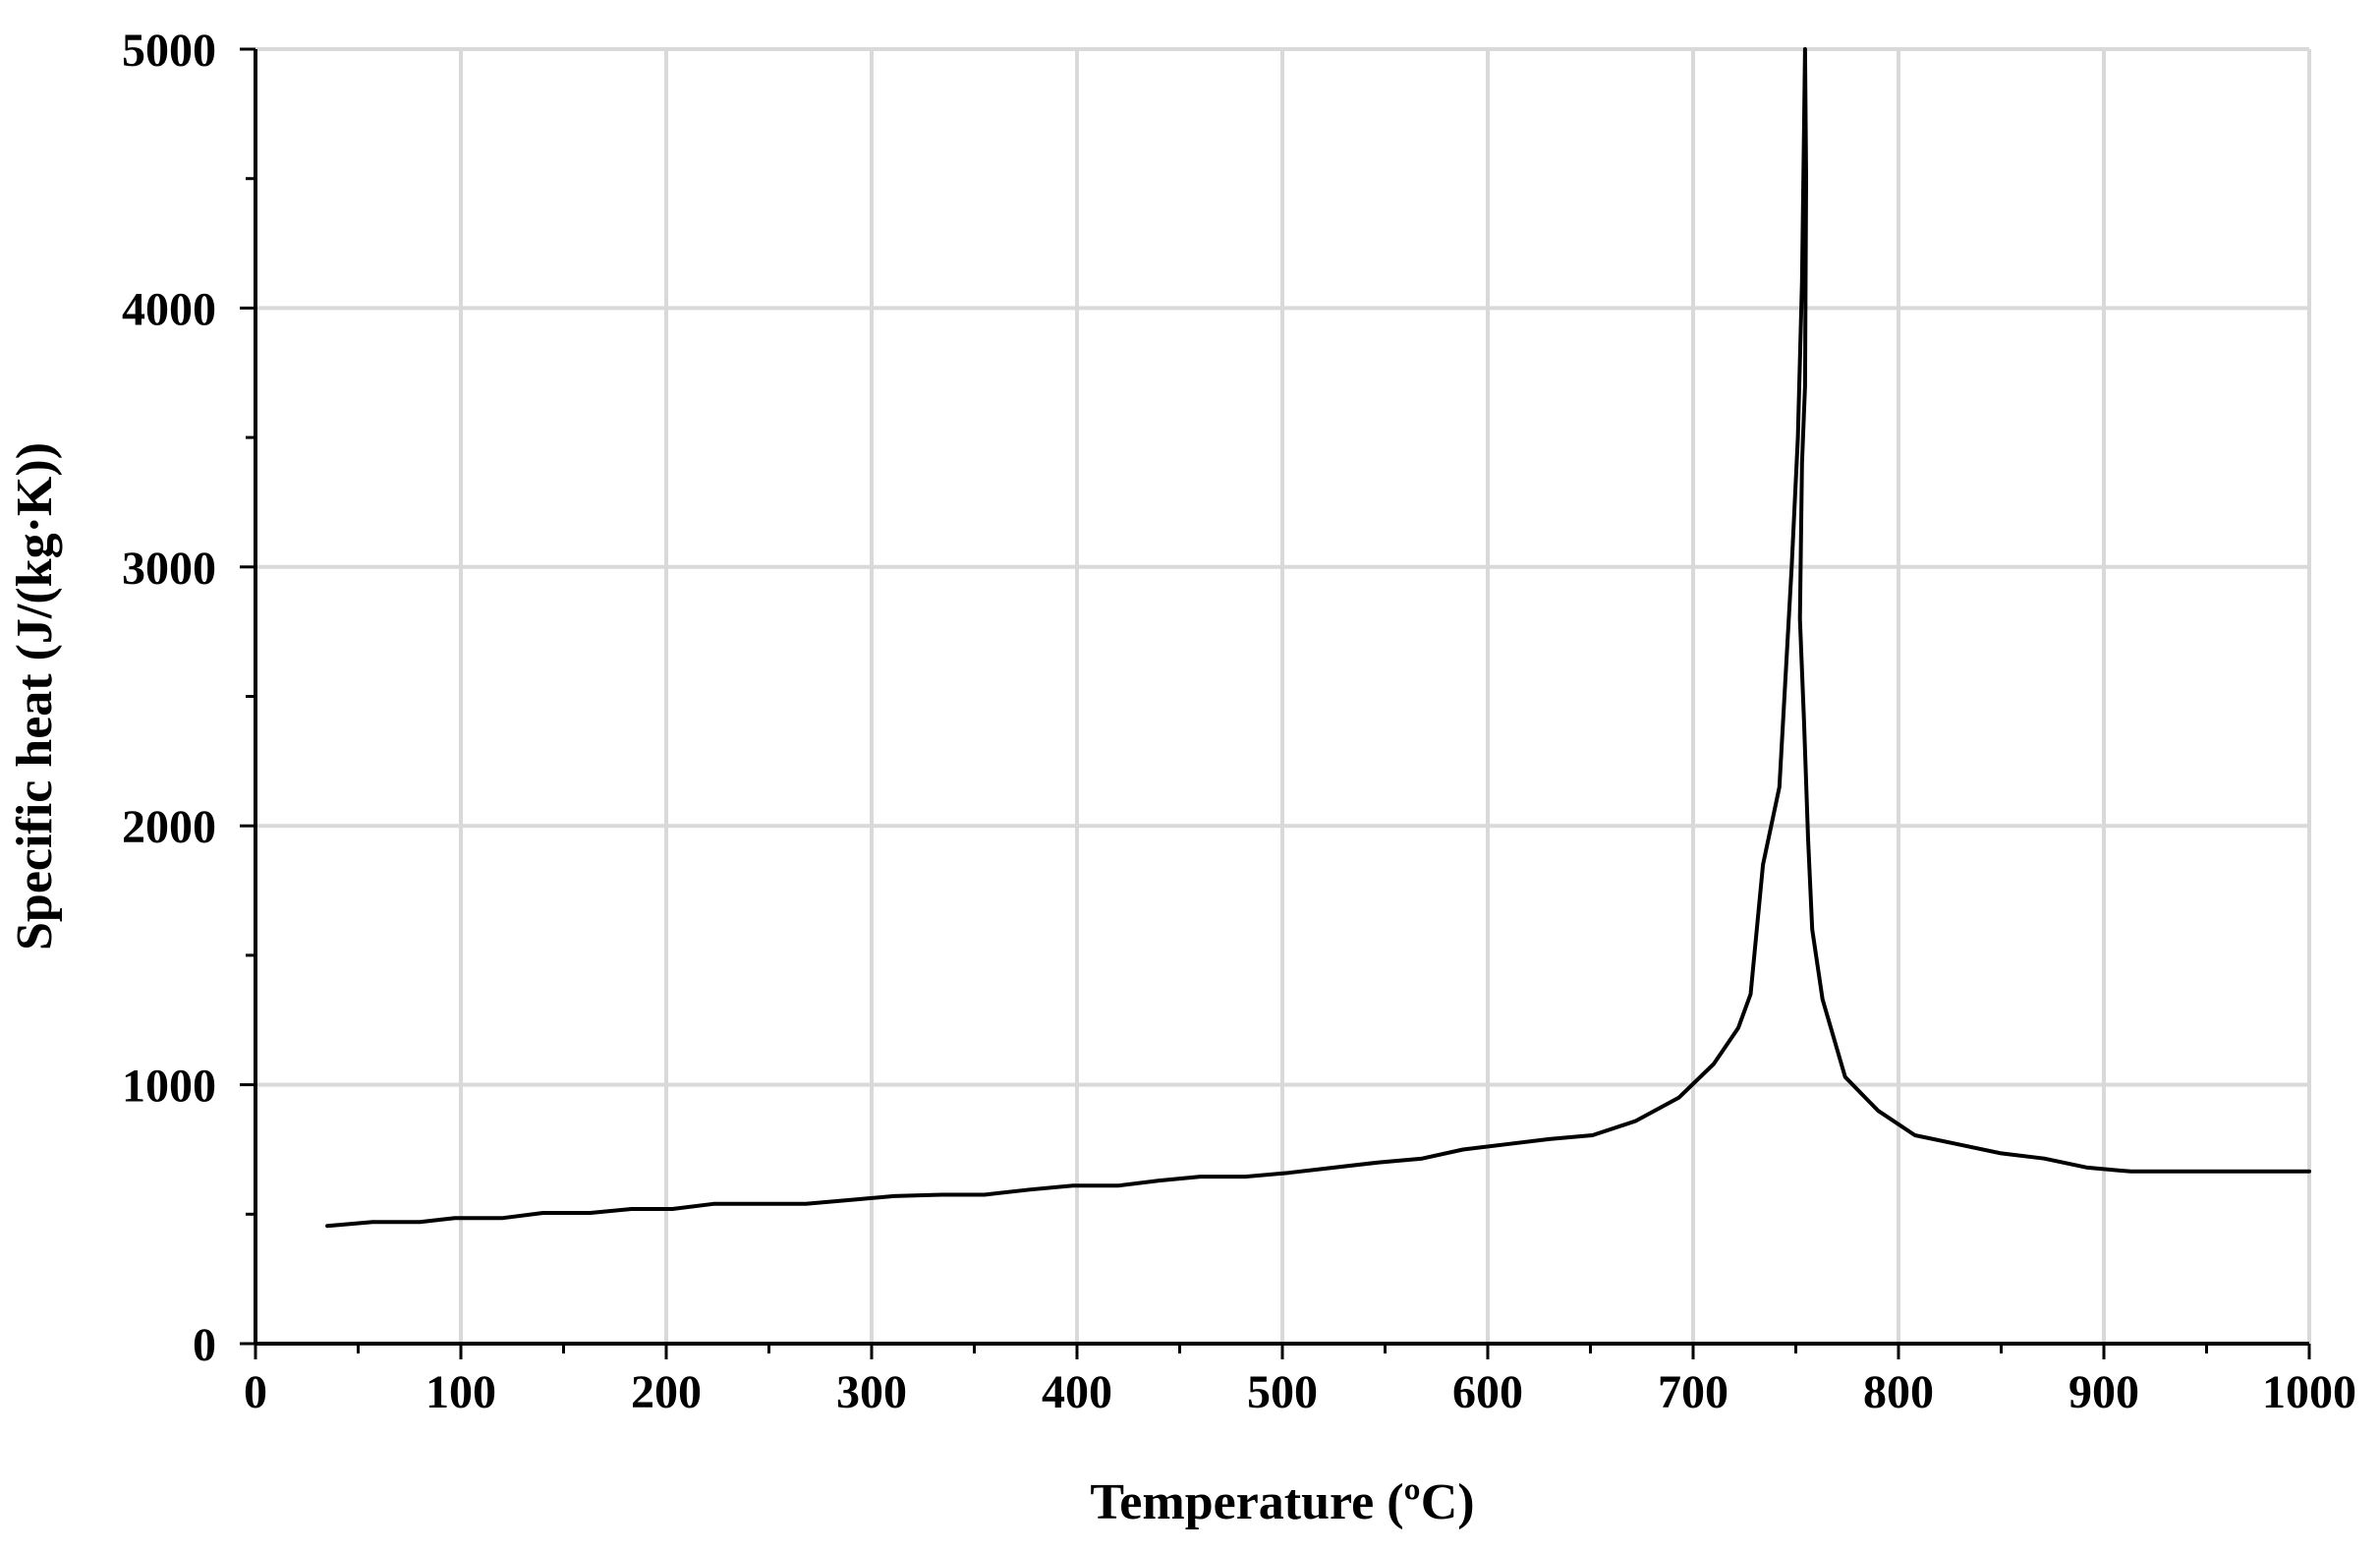  I want to click on x-tick-label: 400, so click(1077, 1392).